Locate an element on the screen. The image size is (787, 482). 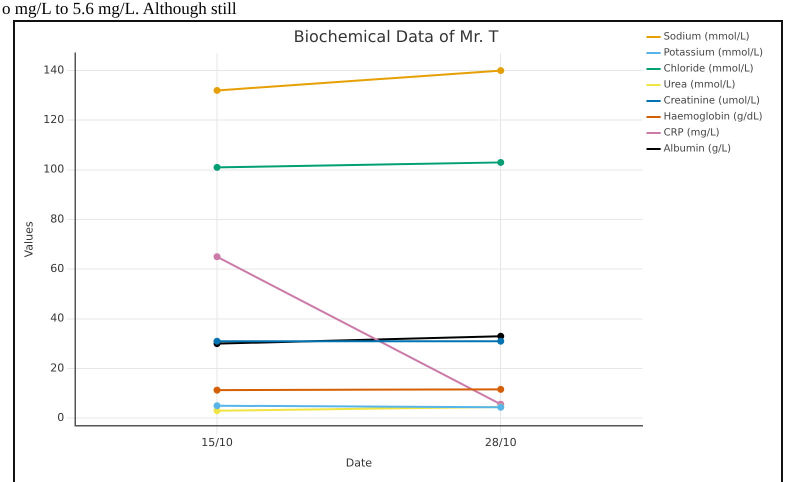
legend-label: Urea (mmol/L) is located at coordinates (700, 85).